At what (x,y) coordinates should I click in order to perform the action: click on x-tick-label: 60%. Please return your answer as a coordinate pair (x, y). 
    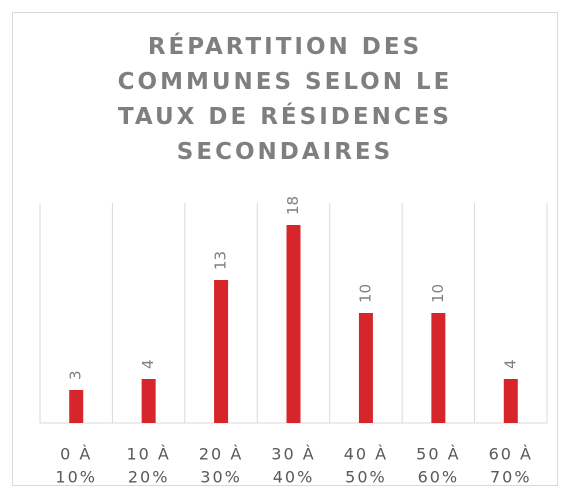
    Looking at the image, I should click on (439, 477).